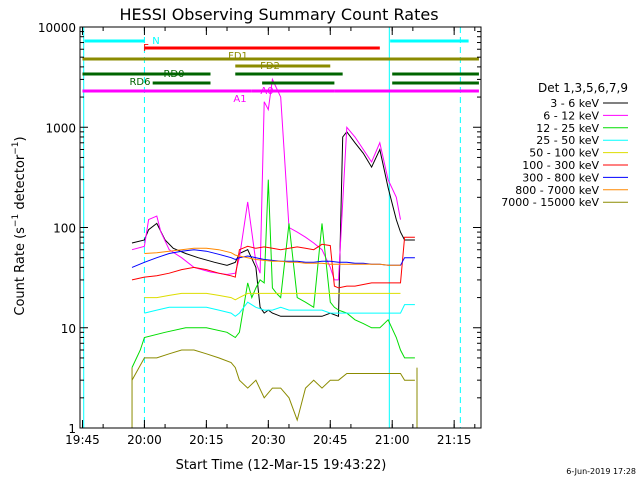  I want to click on x-tick-label-0: 19:45, so click(82, 440).